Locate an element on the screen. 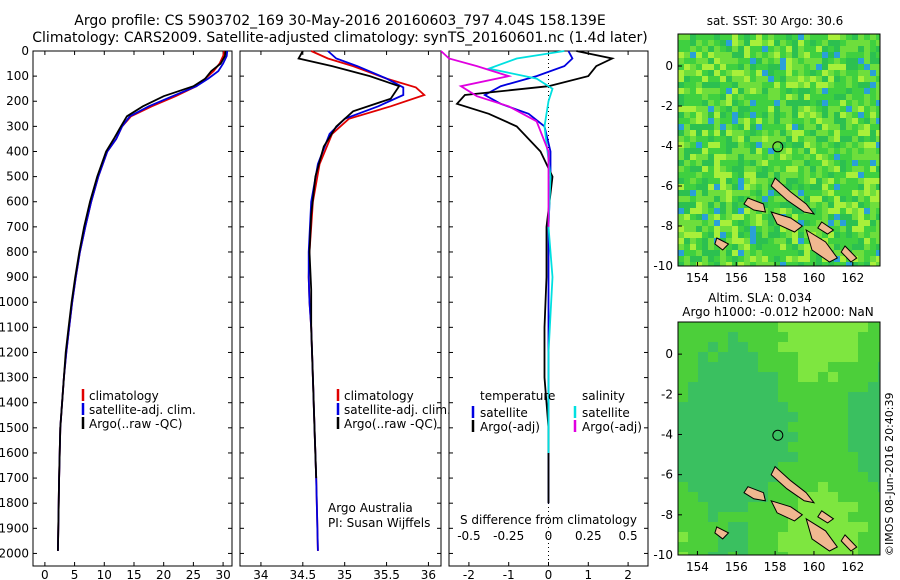 This screenshot has width=900, height=580. series-line-argo_magenta is located at coordinates (495, 138).